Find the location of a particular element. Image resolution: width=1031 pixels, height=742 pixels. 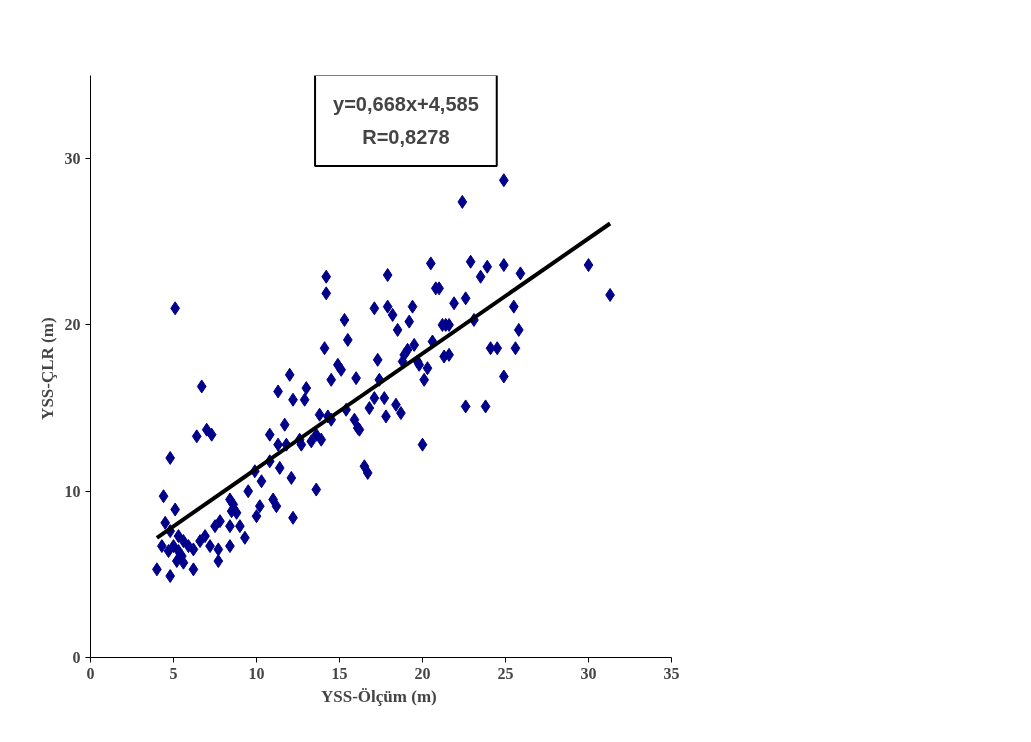

annotation: y=0,668x+4,585 R=0,8278 is located at coordinates (406, 120).